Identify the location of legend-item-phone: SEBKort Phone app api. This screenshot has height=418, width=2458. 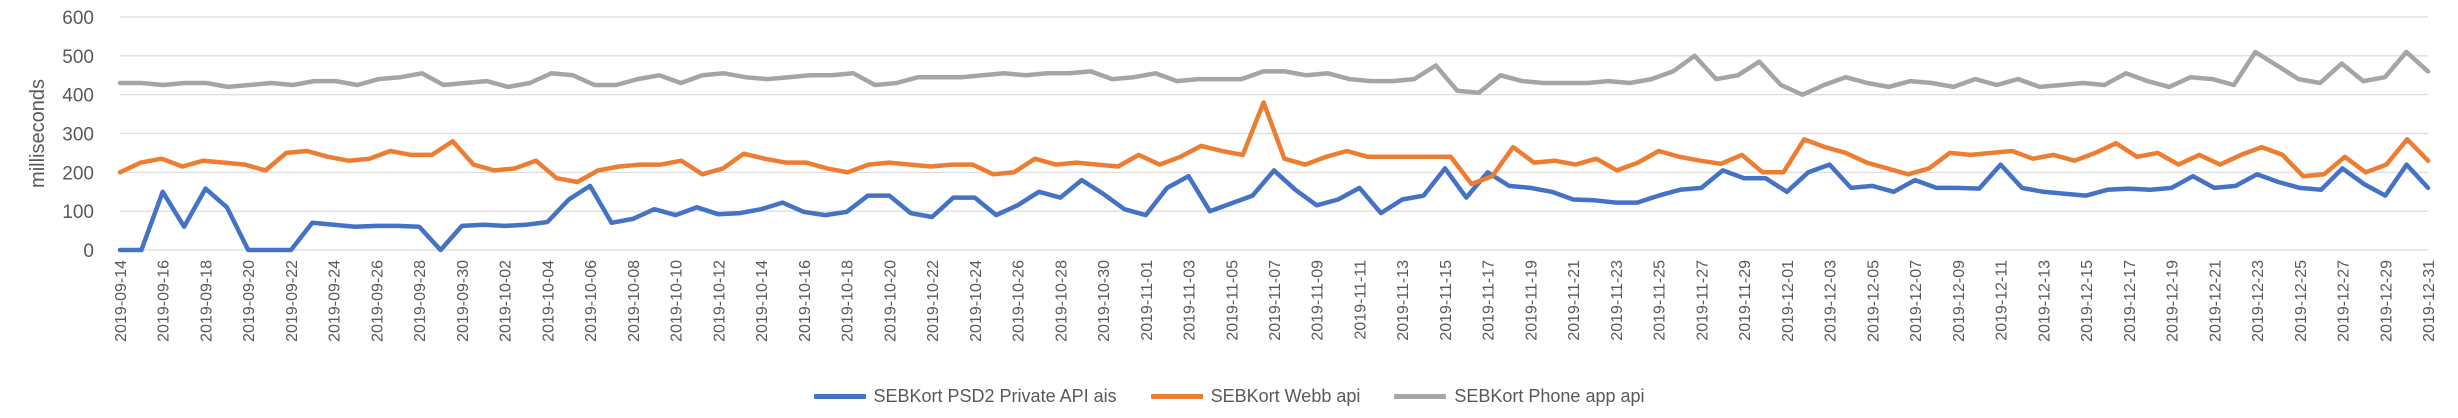
(1519, 396).